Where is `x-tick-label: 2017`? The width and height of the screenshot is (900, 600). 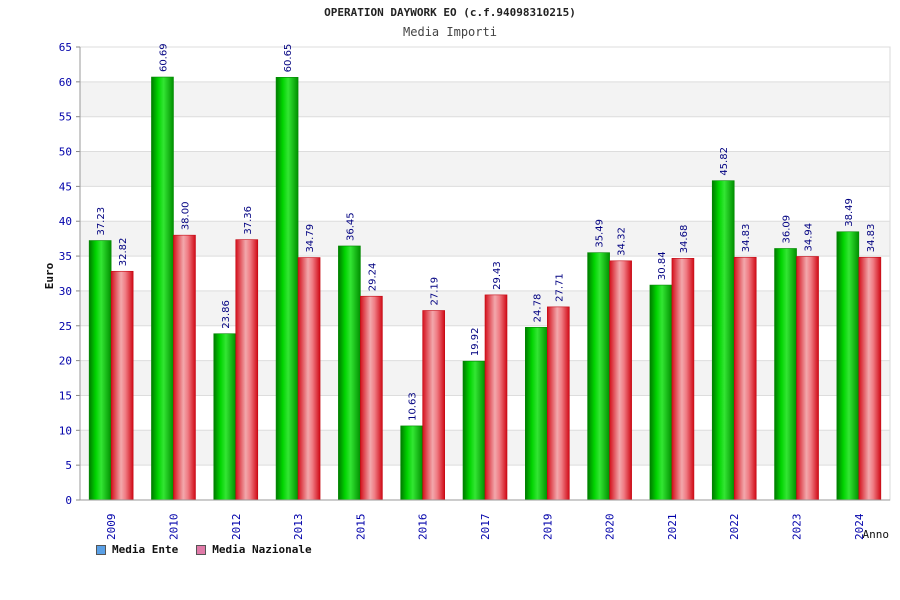 x-tick-label: 2017 is located at coordinates (485, 527).